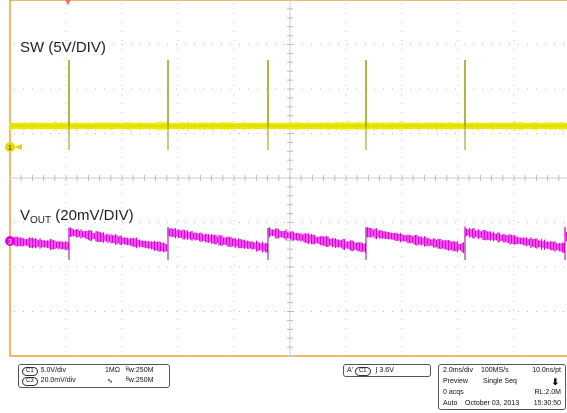 The image size is (567, 413). I want to click on timebase: 2.0ms/div, so click(458, 370).